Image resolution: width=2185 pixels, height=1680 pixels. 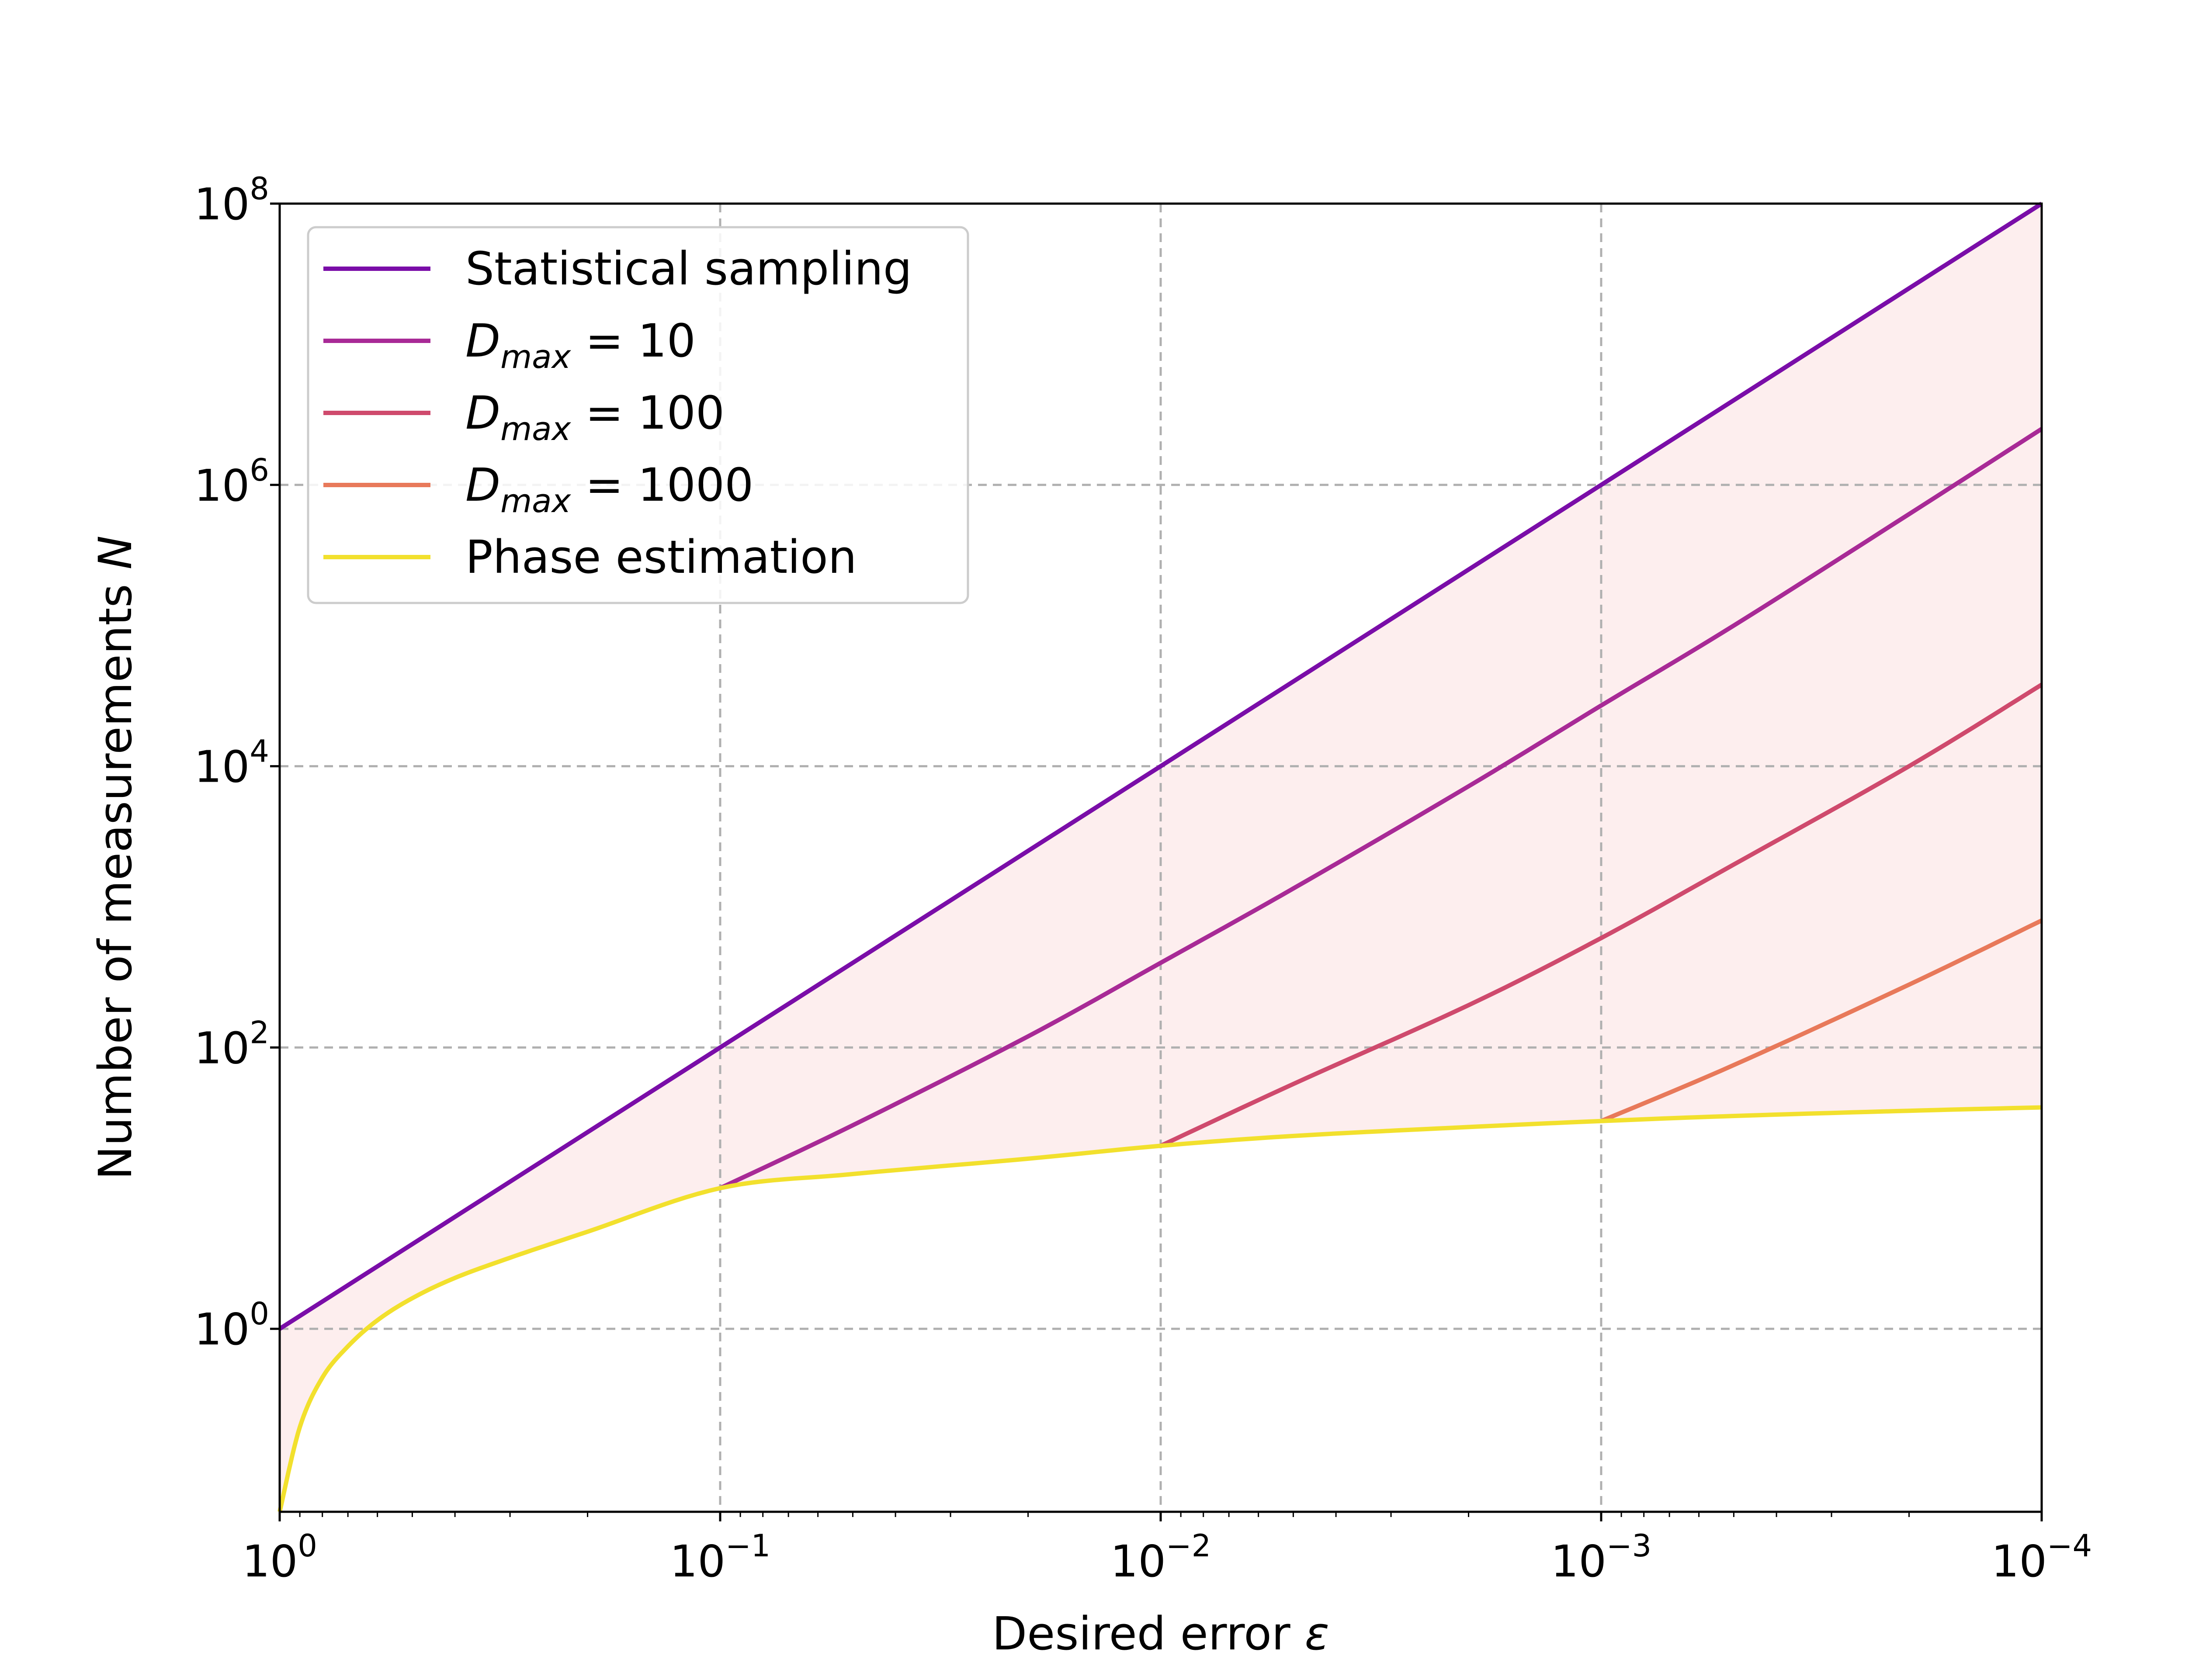 I want to click on x-tick-label: 10⁻³, so click(x=1601, y=1558).